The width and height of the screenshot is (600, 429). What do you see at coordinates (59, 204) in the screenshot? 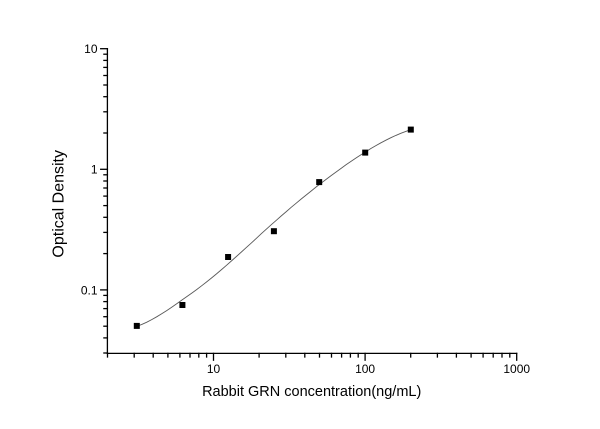
I see `svg-text: Optical Density` at bounding box center [59, 204].